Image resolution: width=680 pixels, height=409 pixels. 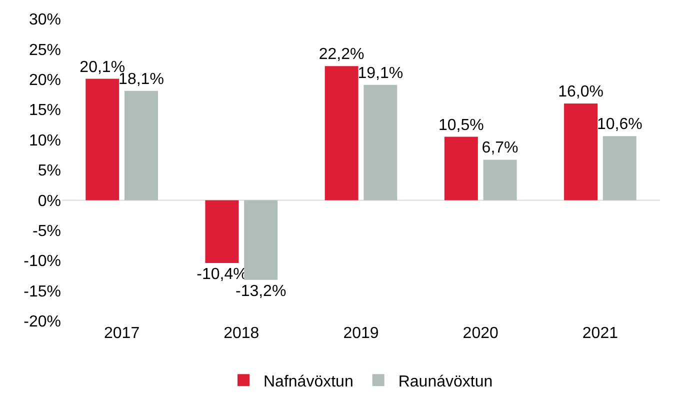 What do you see at coordinates (341, 55) in the screenshot?
I see `data-label: 22,2%` at bounding box center [341, 55].